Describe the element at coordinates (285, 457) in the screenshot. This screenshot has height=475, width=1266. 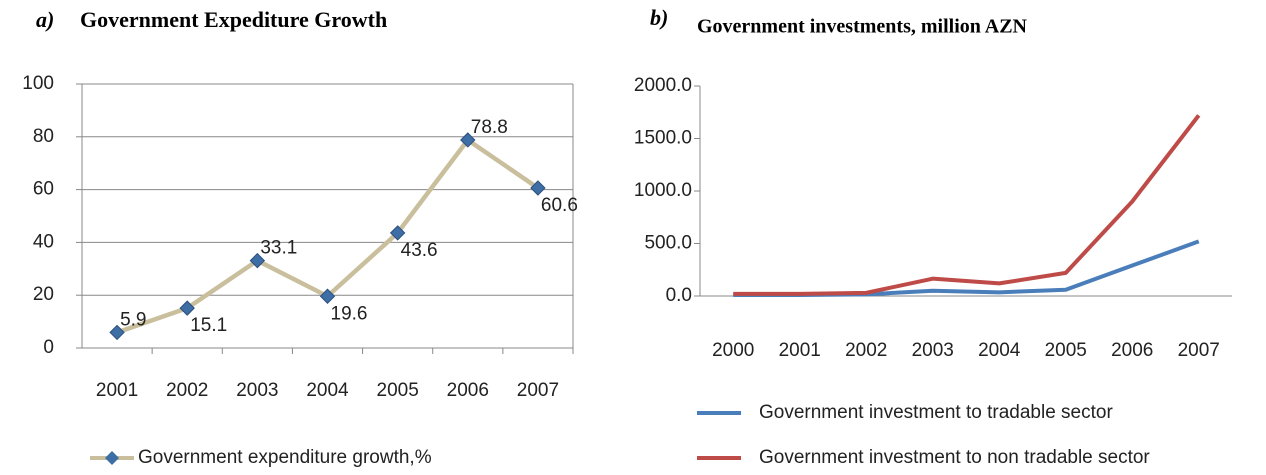
I see `legend-label: Government expenditure growth,%` at that location.